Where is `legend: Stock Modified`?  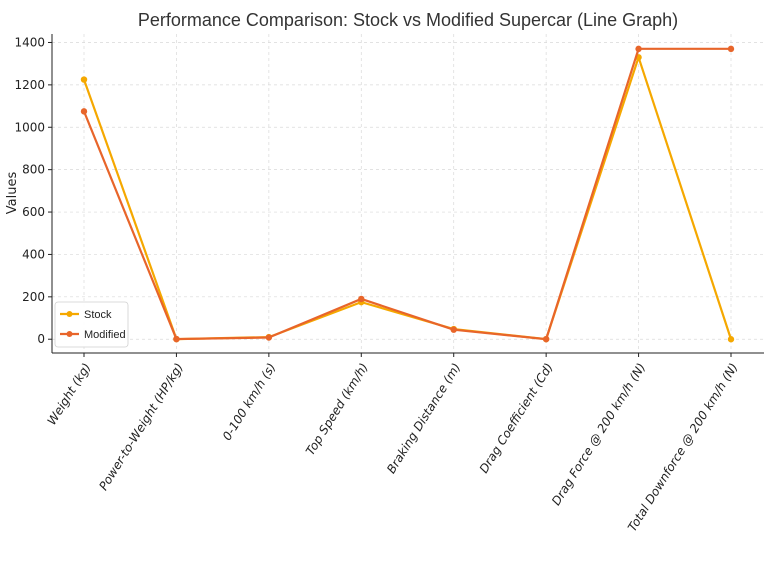
legend: Stock Modified is located at coordinates (91, 324).